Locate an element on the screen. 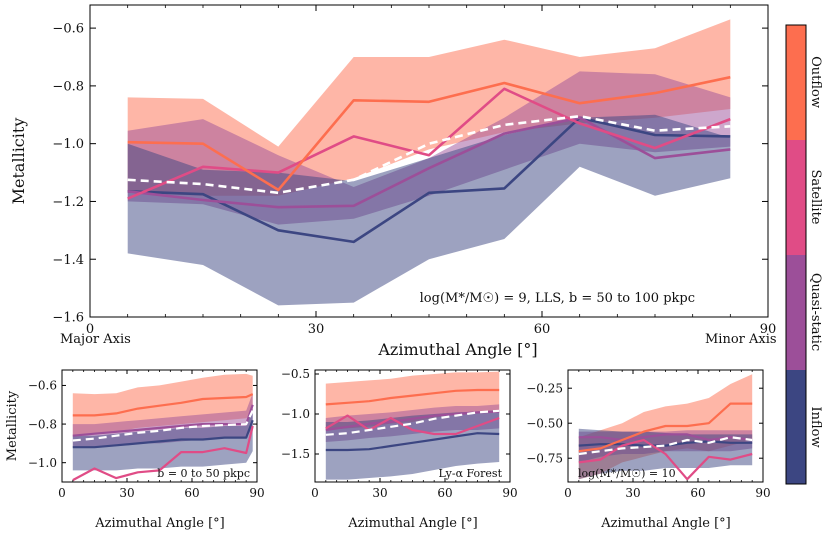  sub1-ytick-label: −1.0 is located at coordinates (42, 463).